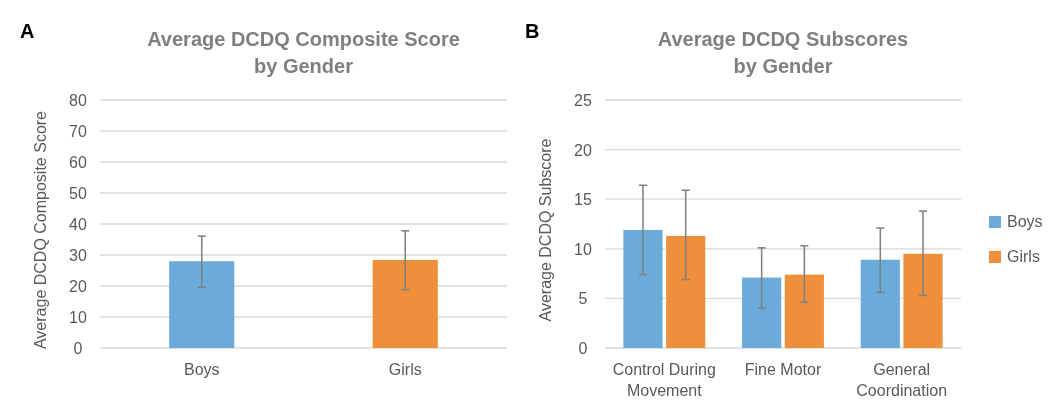  What do you see at coordinates (27, 31) in the screenshot?
I see `text: A` at bounding box center [27, 31].